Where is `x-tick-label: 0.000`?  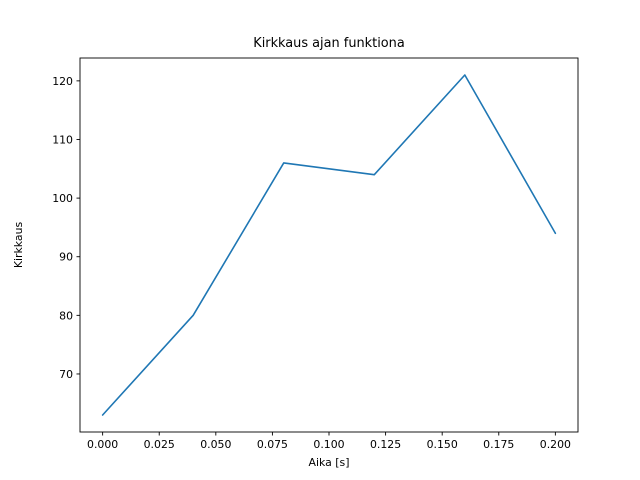 x-tick-label: 0.000 is located at coordinates (102, 444).